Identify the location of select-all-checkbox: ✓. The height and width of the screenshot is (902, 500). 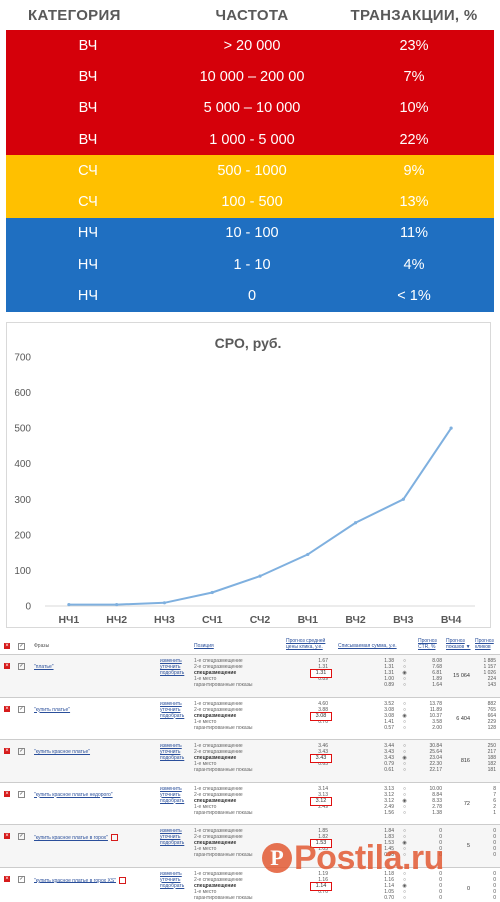
(21, 646).